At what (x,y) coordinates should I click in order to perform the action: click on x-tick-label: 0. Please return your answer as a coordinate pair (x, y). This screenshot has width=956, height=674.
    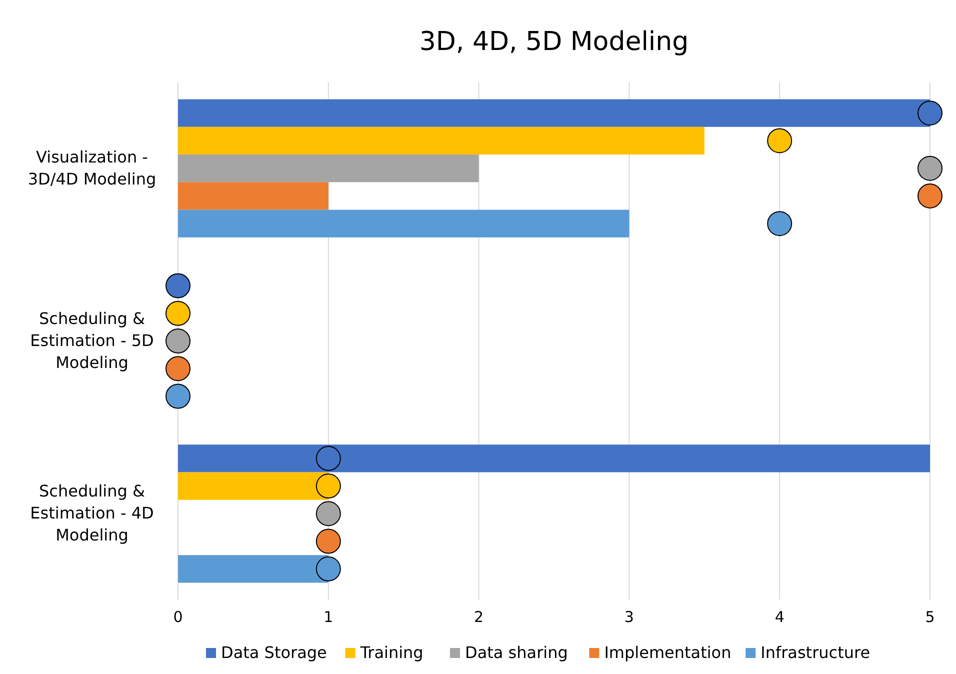
    Looking at the image, I should click on (178, 617).